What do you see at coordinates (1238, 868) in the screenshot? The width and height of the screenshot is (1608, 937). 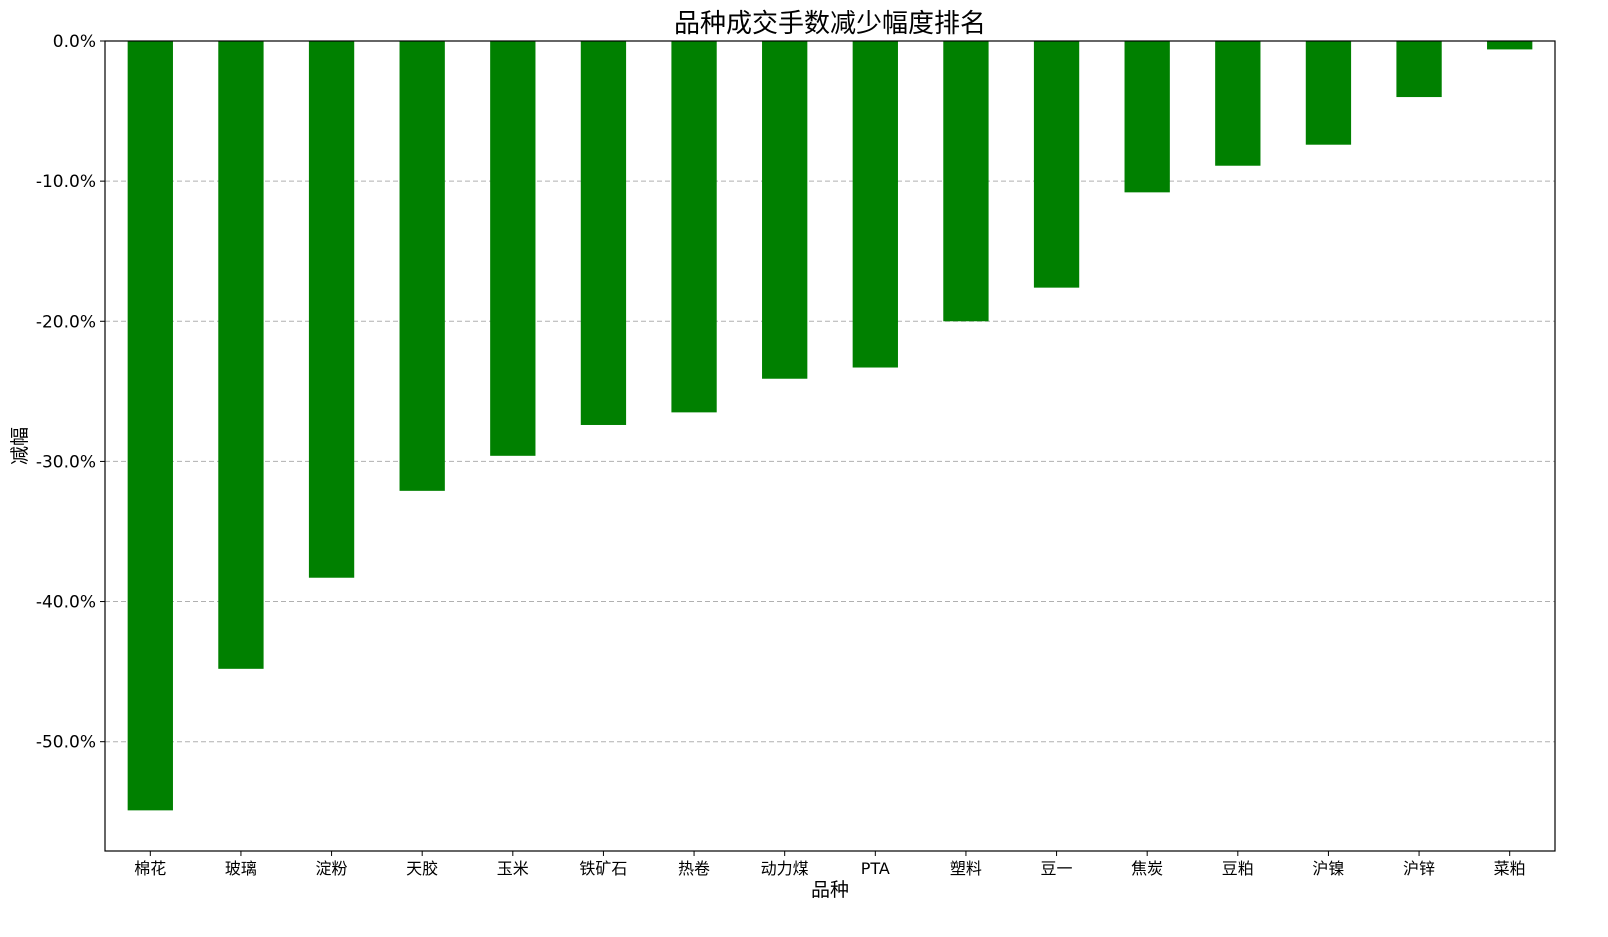 I see `x-tick-label: 豆粕` at bounding box center [1238, 868].